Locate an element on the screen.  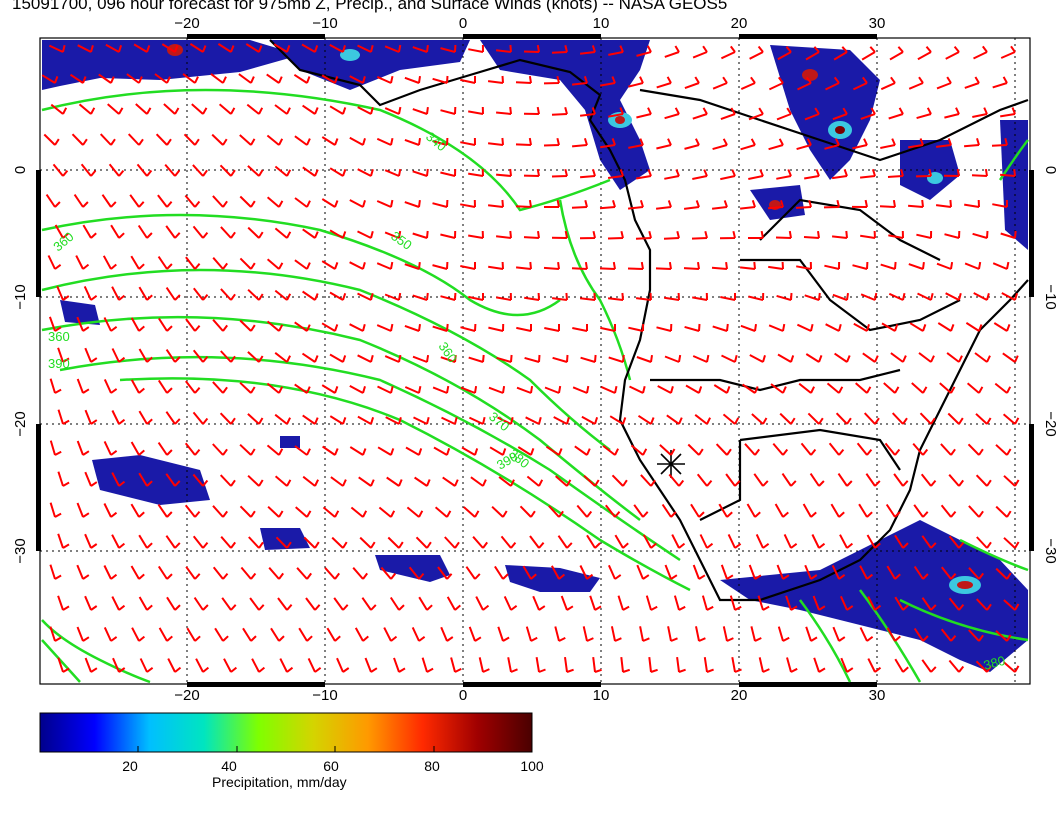
lat-label: −10 is located at coordinates (1049, 296).